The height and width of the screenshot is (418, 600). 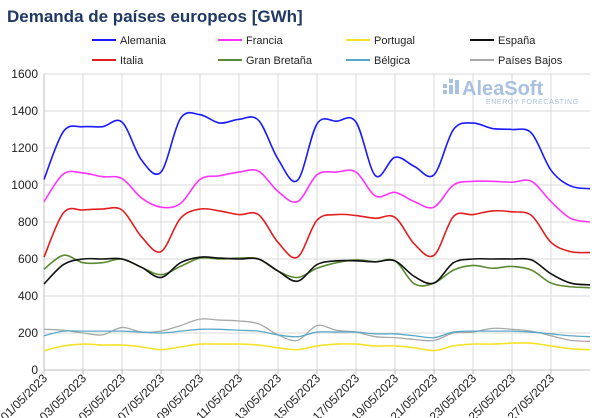 I want to click on series-line-portugal, so click(x=317, y=347).